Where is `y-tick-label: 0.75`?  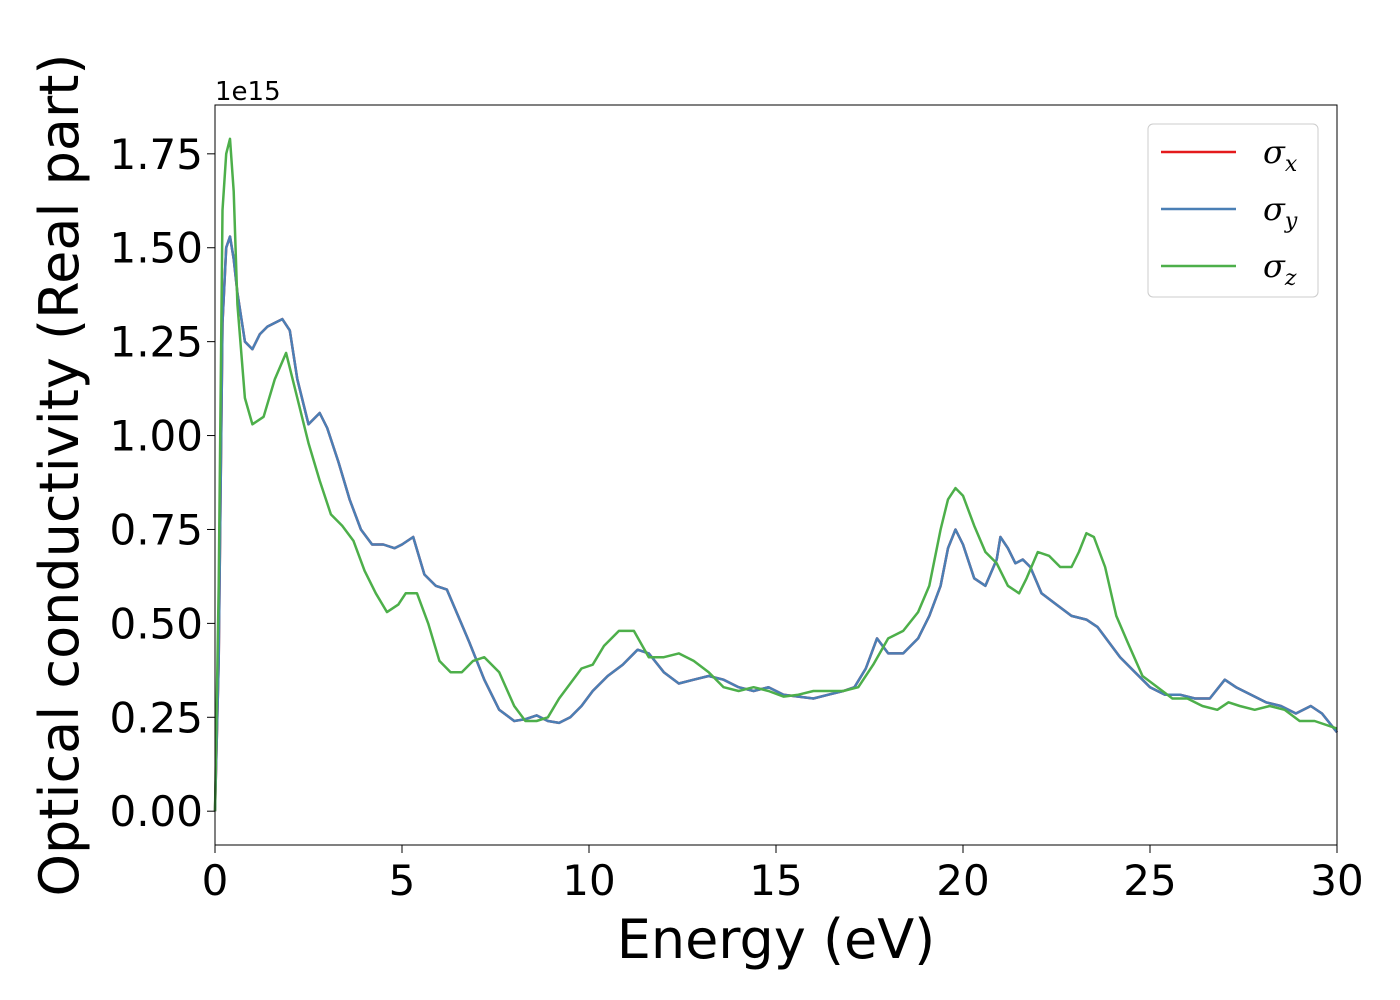 y-tick-label: 0.75 is located at coordinates (156, 529).